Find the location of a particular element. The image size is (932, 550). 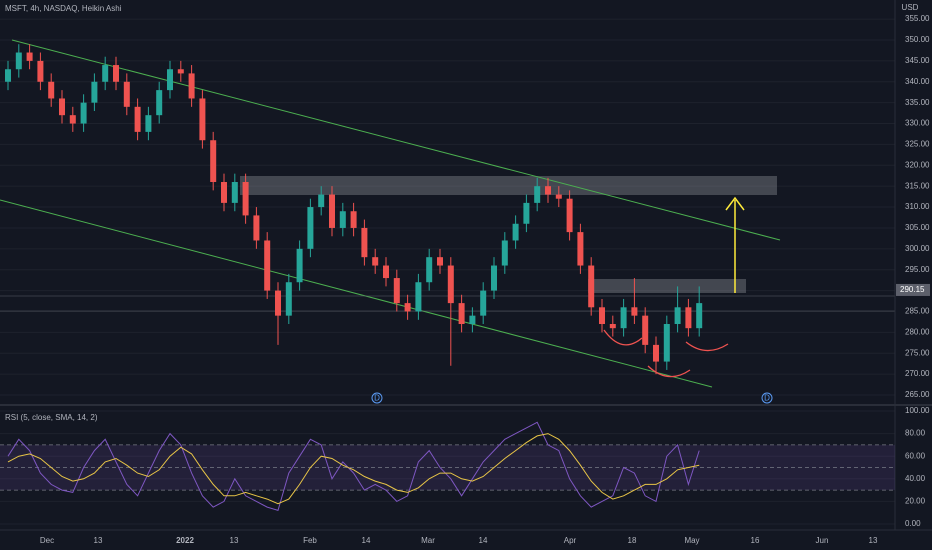

y-tick-label: 320.00 is located at coordinates (917, 164).